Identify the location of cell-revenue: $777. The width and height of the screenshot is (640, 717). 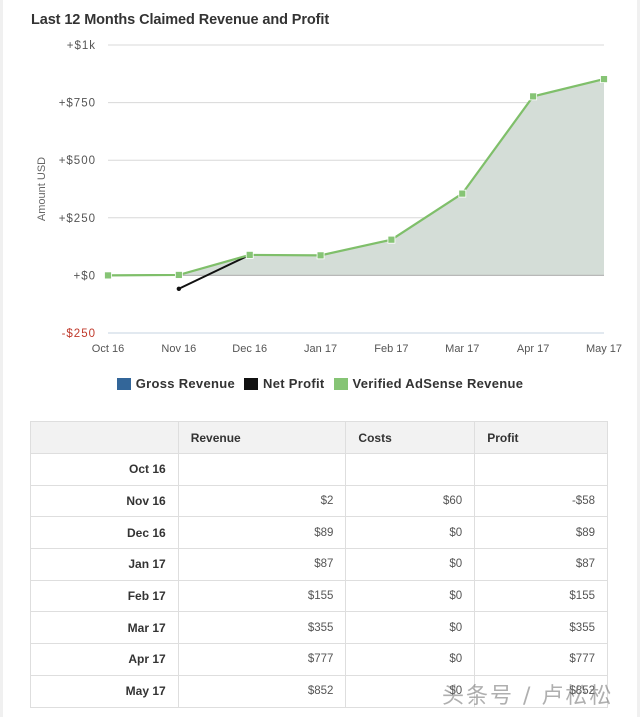
(262, 659).